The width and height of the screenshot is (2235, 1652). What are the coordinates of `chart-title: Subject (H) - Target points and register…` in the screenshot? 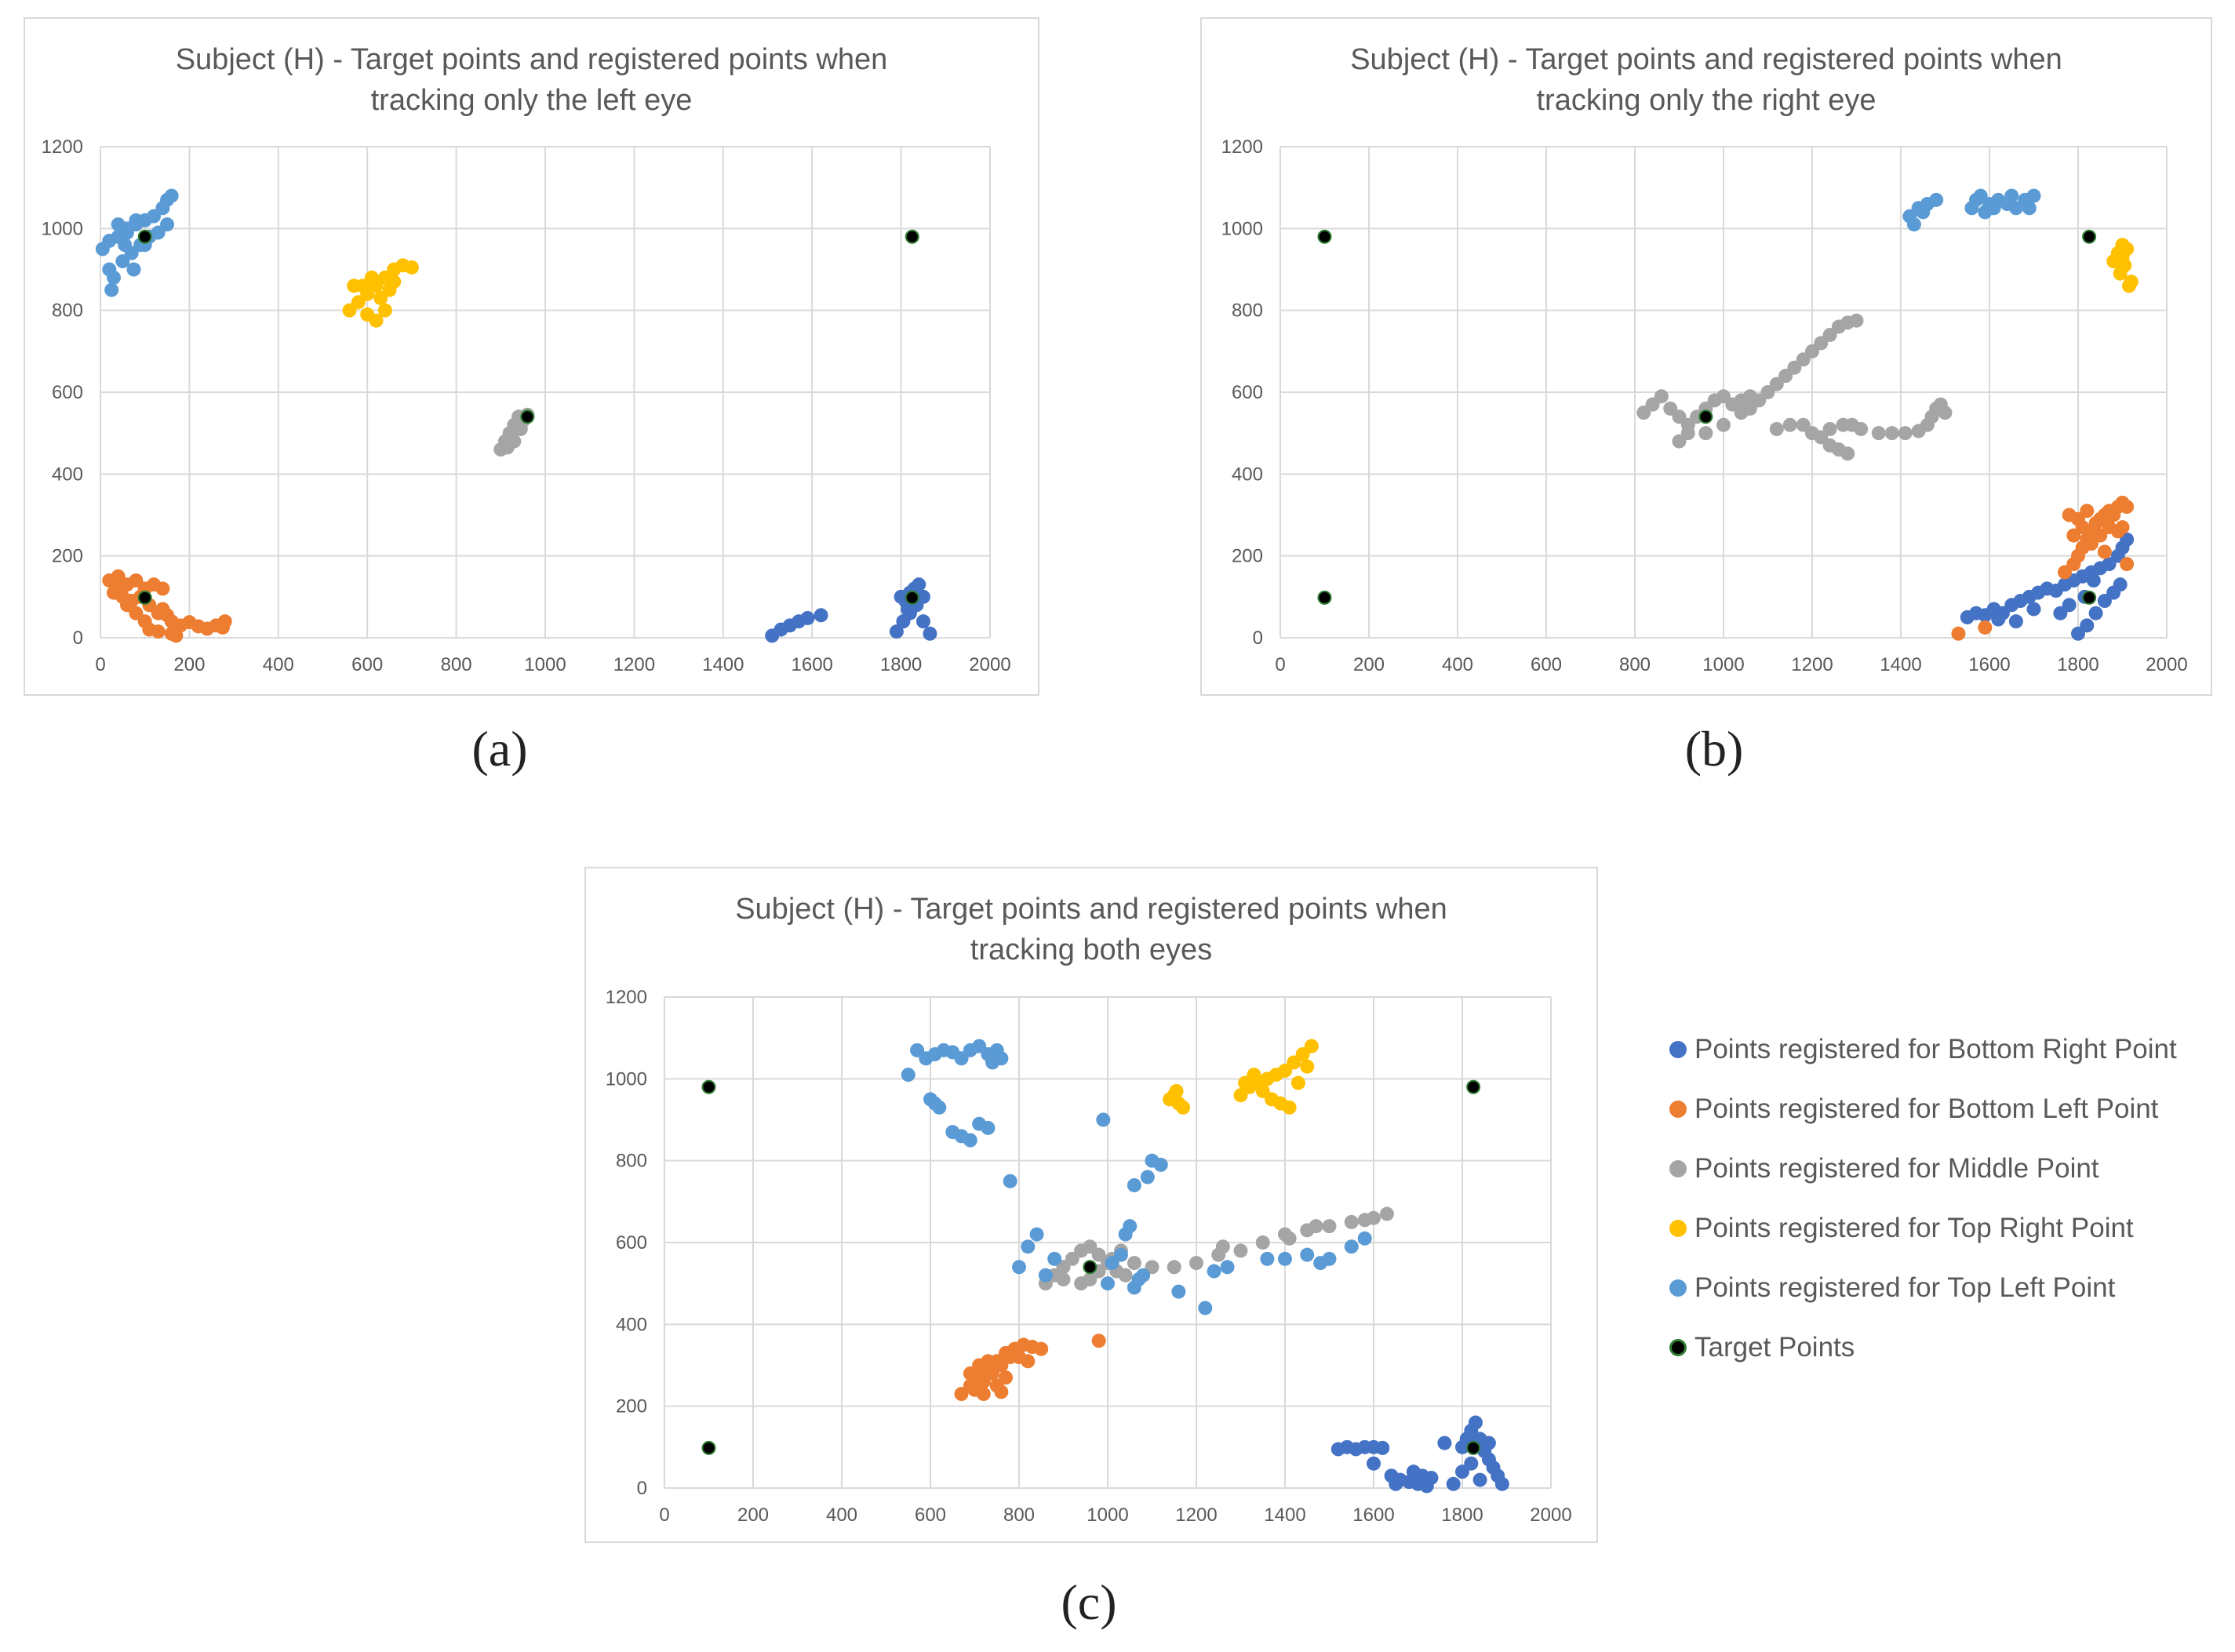 It's located at (1091, 930).